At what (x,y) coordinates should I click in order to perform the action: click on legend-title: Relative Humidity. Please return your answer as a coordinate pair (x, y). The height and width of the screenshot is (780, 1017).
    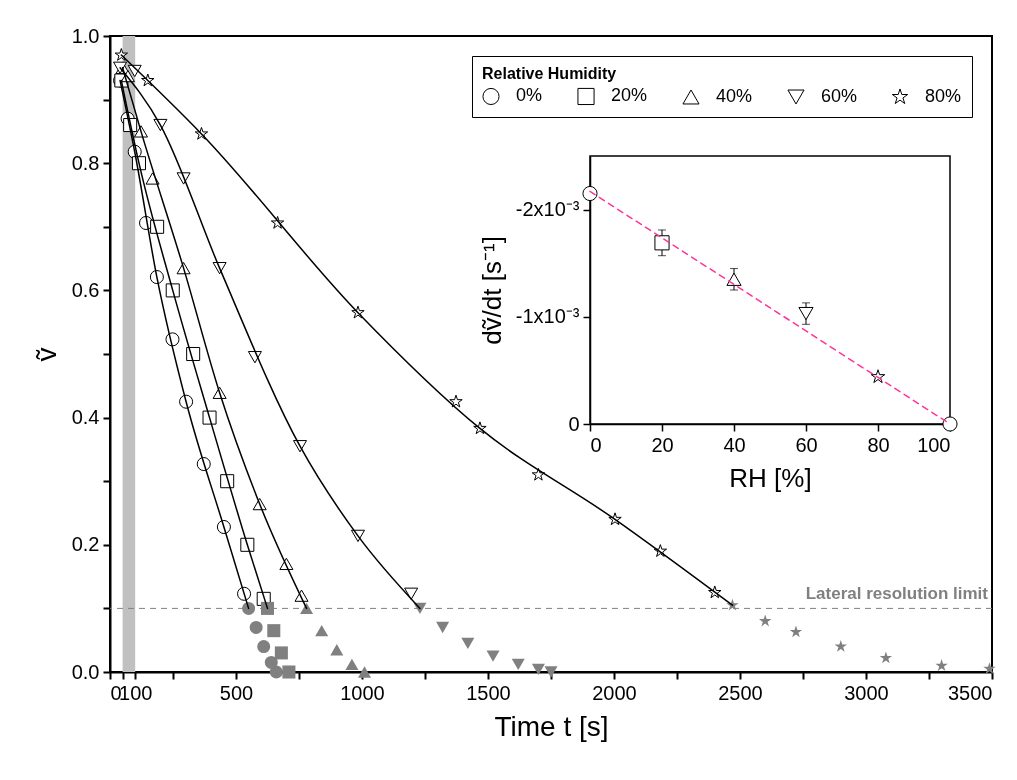
    Looking at the image, I should click on (549, 73).